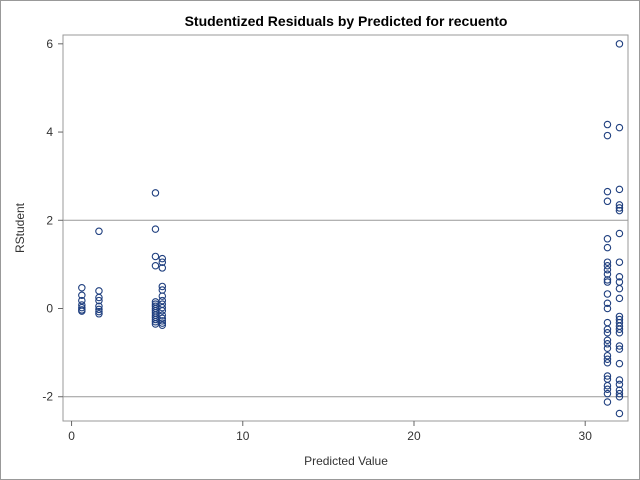 Image resolution: width=640 pixels, height=480 pixels. I want to click on x-axis-label: Predicted Value, so click(346, 461).